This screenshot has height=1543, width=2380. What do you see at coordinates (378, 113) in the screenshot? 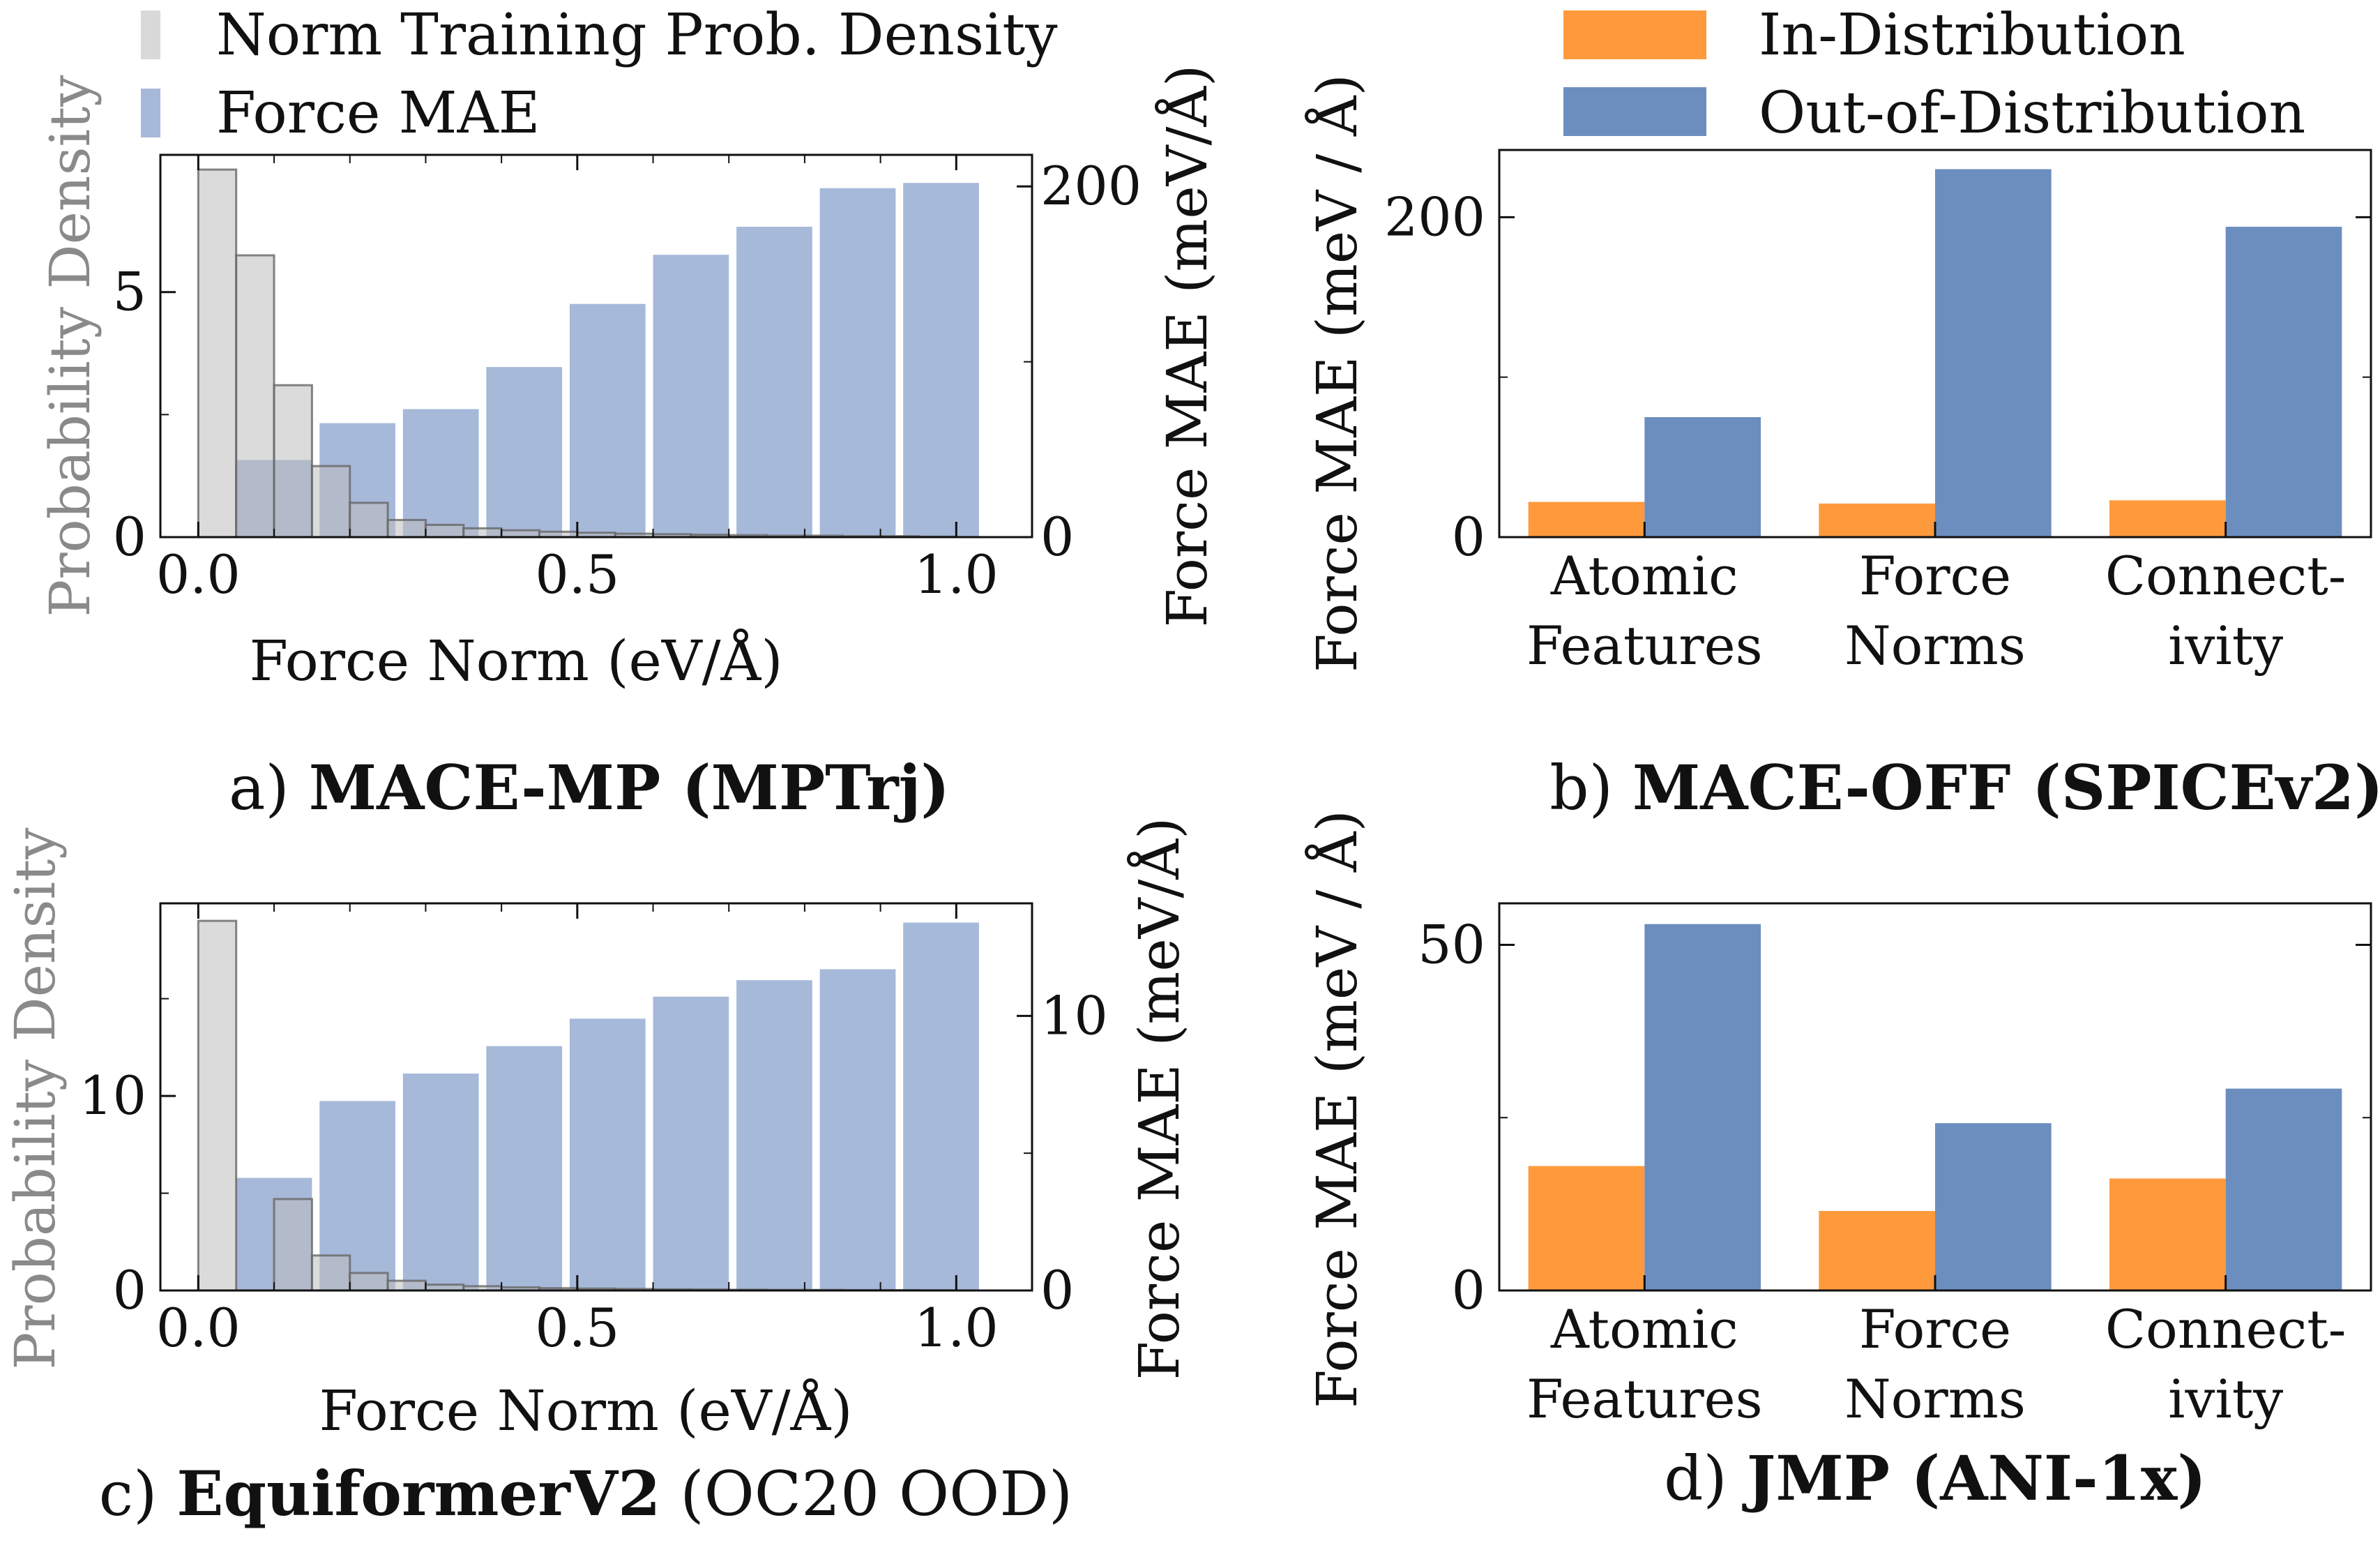
I see `legend-label-force-mae: Force MAE` at bounding box center [378, 113].